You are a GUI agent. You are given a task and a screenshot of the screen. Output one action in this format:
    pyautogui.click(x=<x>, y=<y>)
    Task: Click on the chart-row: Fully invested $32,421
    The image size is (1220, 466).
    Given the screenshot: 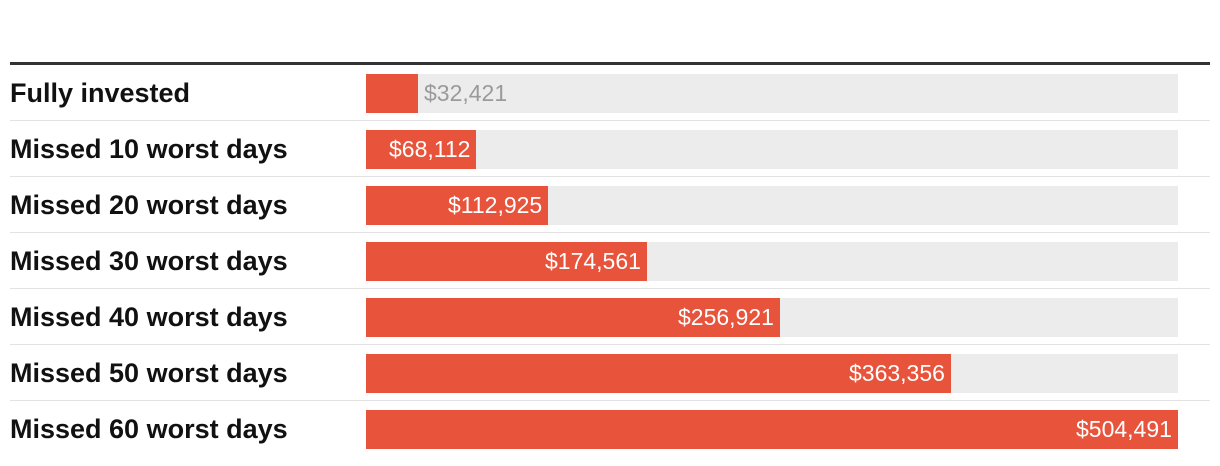 What is the action you would take?
    pyautogui.click(x=610, y=93)
    